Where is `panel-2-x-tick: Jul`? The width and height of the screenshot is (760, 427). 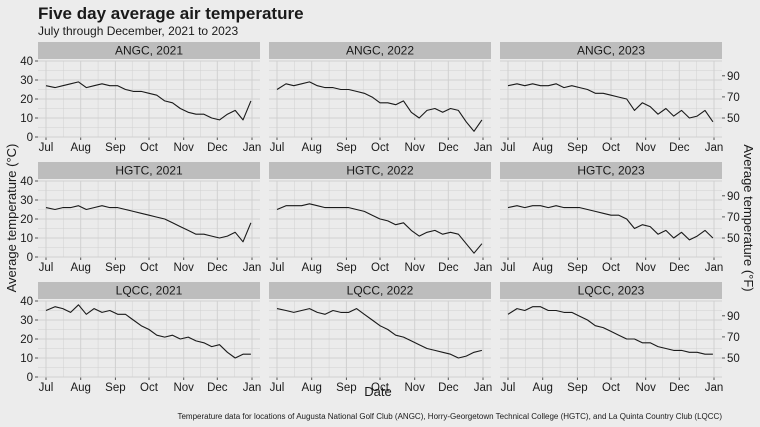 panel-2-x-tick: Jul is located at coordinates (508, 148).